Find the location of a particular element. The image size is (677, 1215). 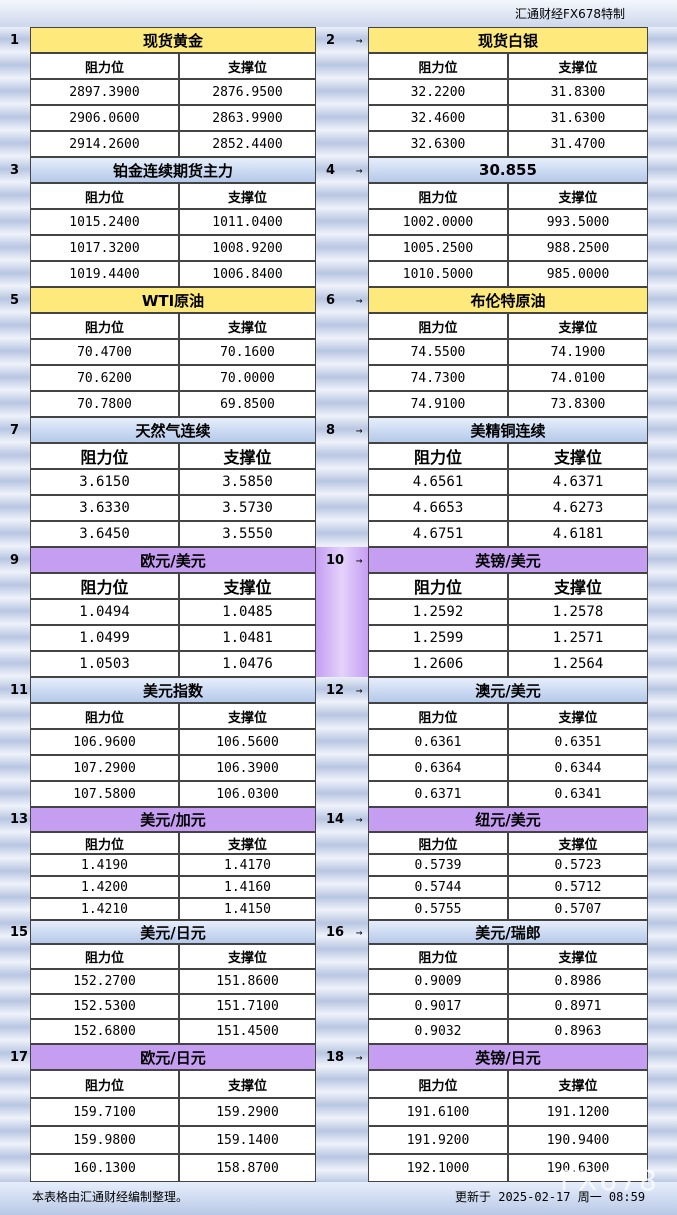

price-cell: 0.6344 is located at coordinates (578, 768).